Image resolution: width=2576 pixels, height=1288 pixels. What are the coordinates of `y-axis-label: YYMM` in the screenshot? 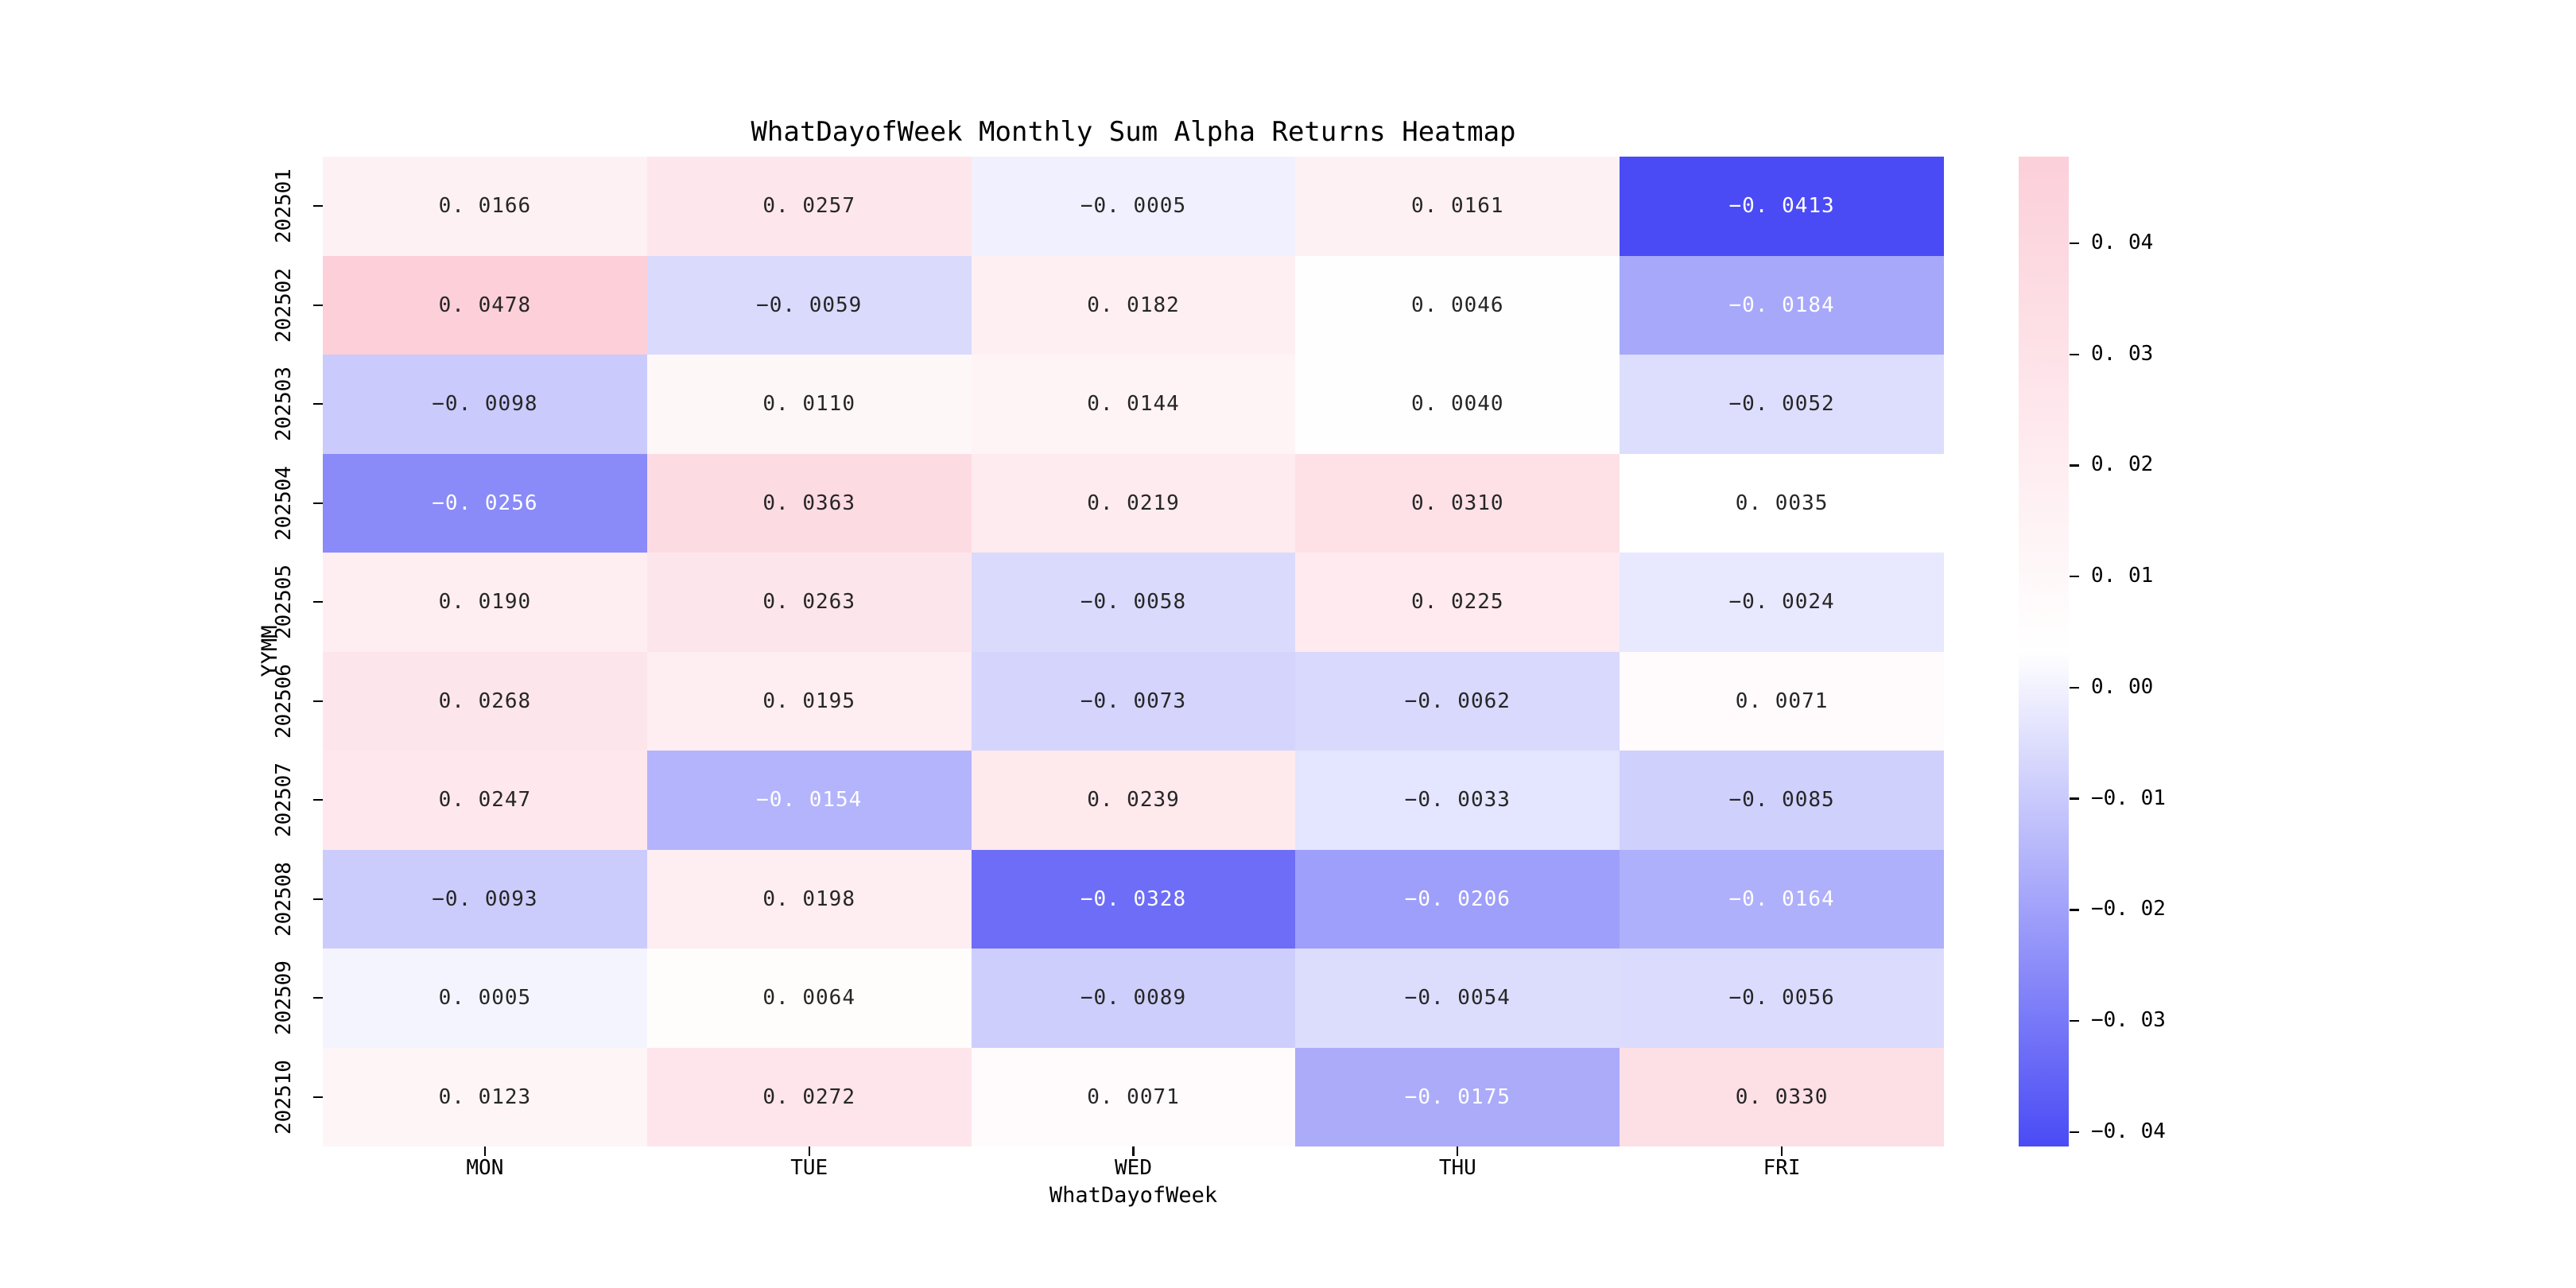 It's located at (270, 651).